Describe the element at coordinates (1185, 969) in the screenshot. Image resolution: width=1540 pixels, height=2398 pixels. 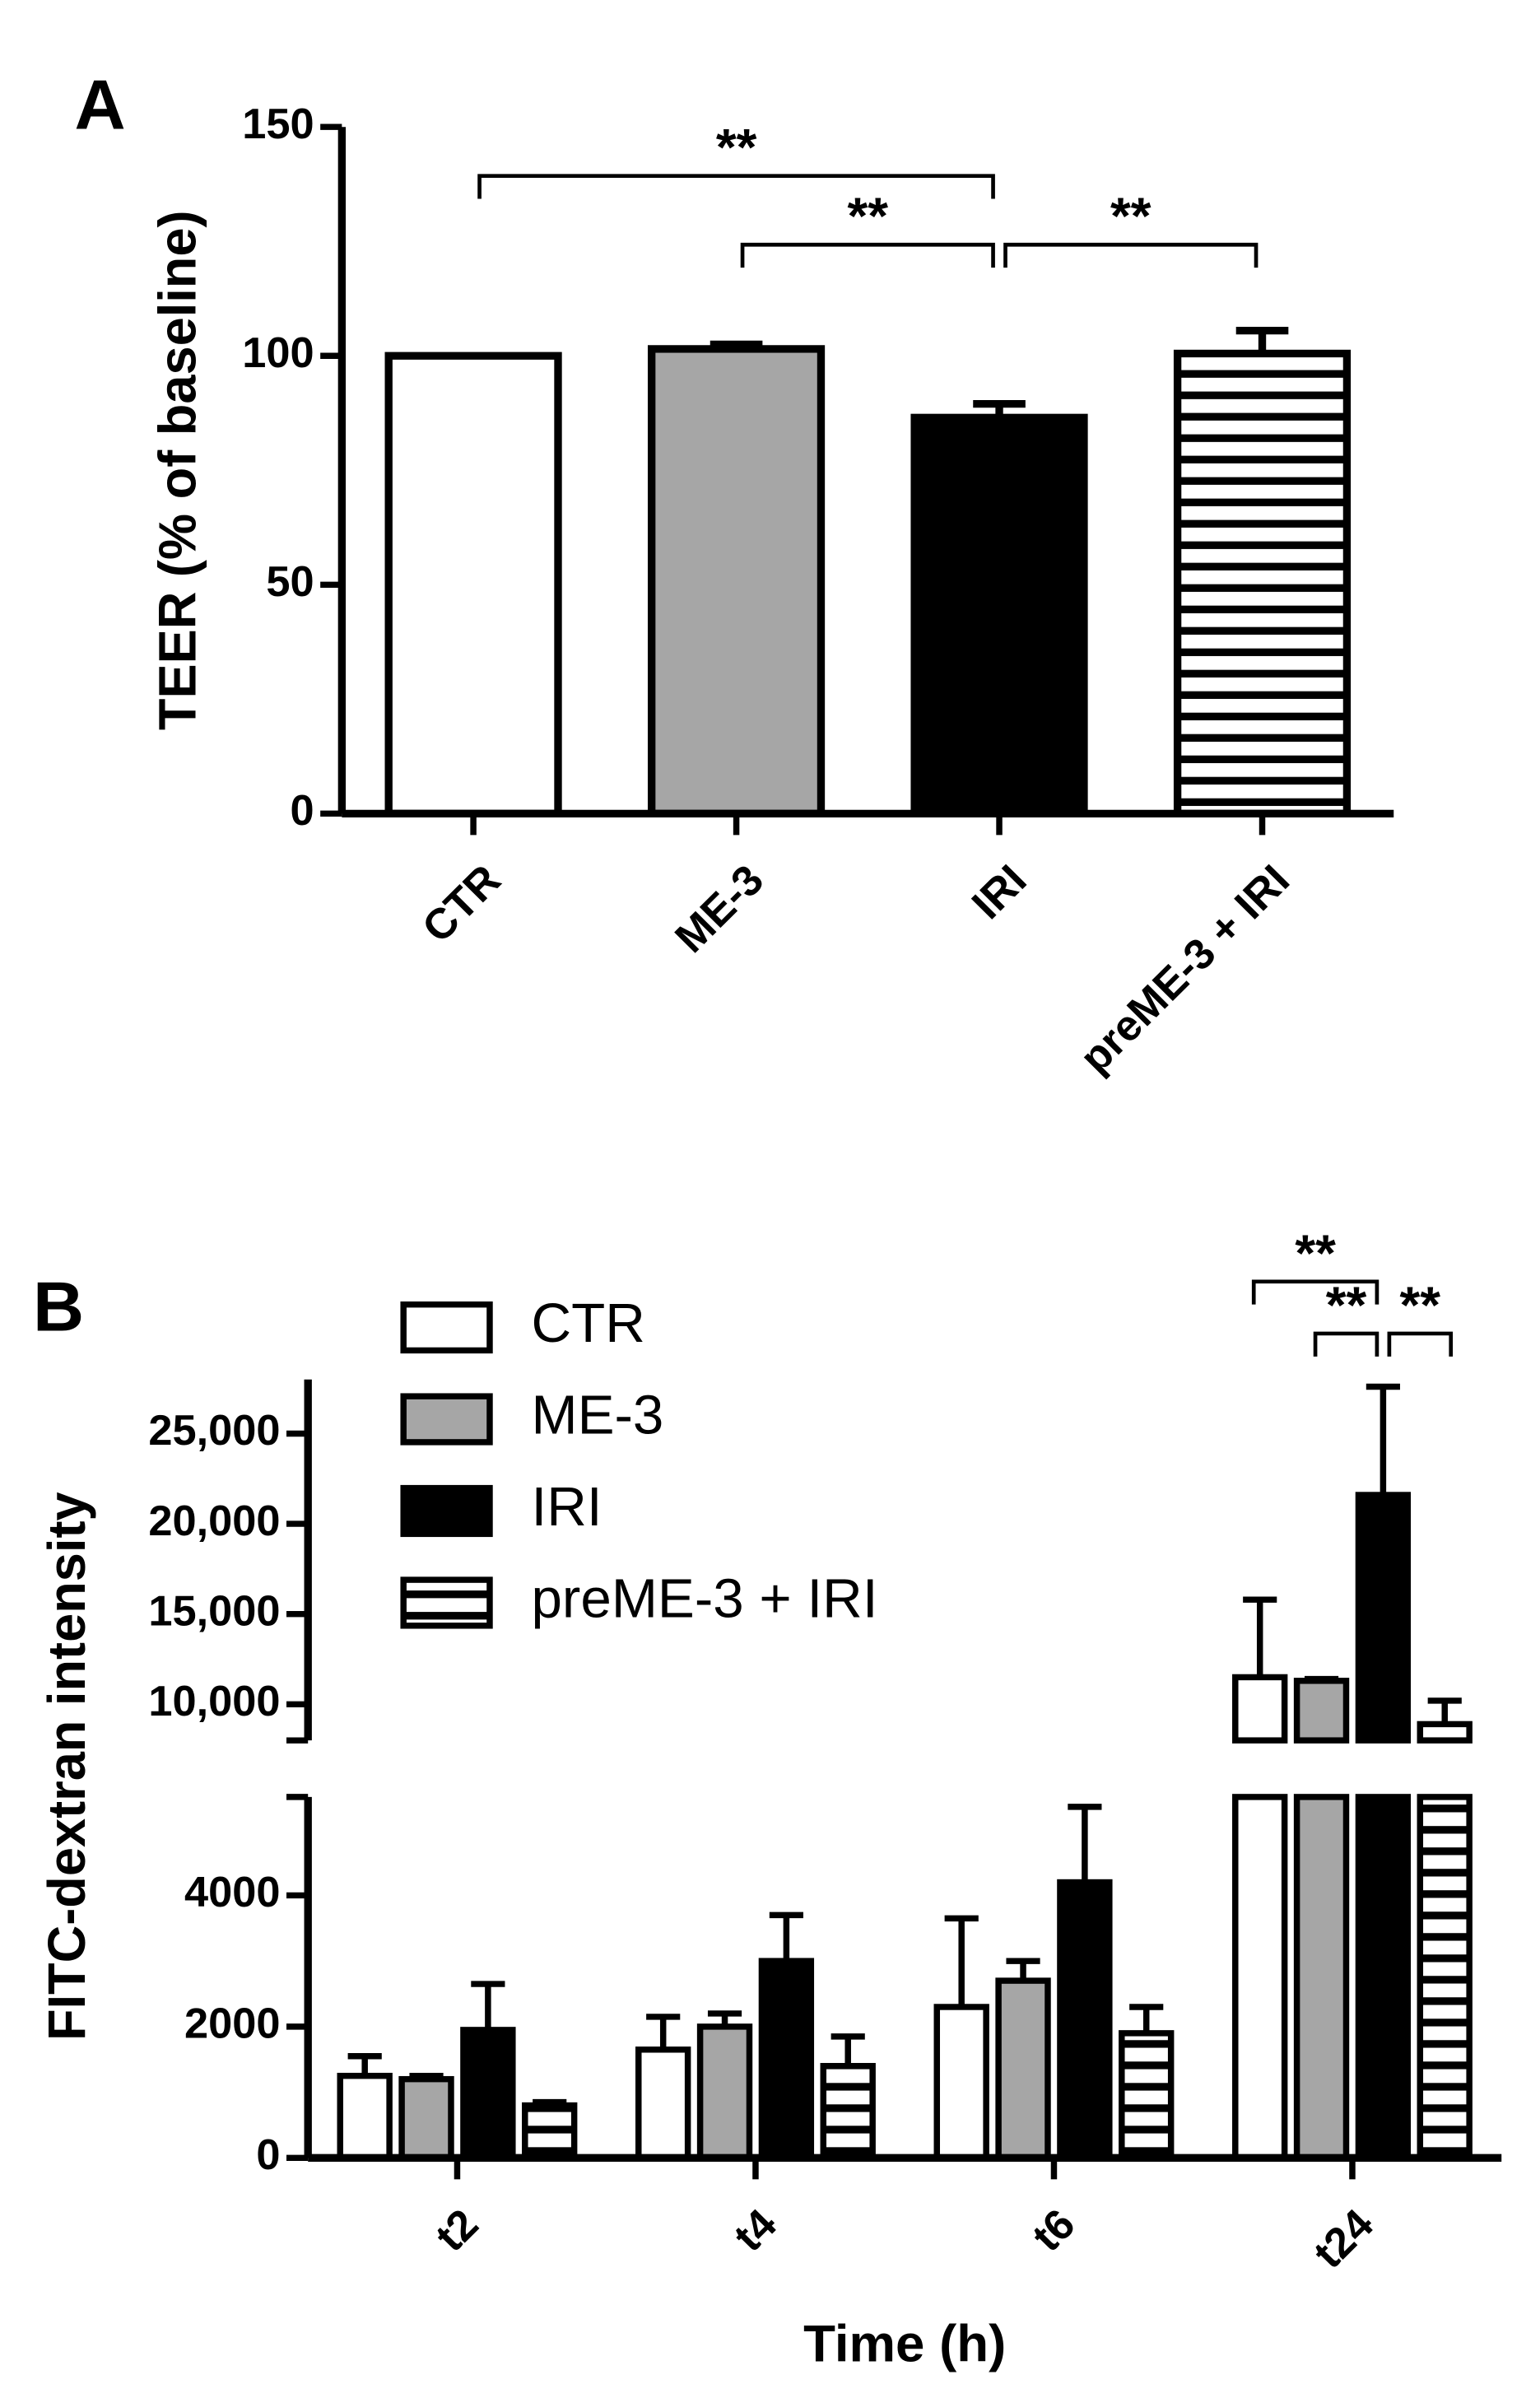
I see `x-tick-label: preME-3 + IRI` at that location.